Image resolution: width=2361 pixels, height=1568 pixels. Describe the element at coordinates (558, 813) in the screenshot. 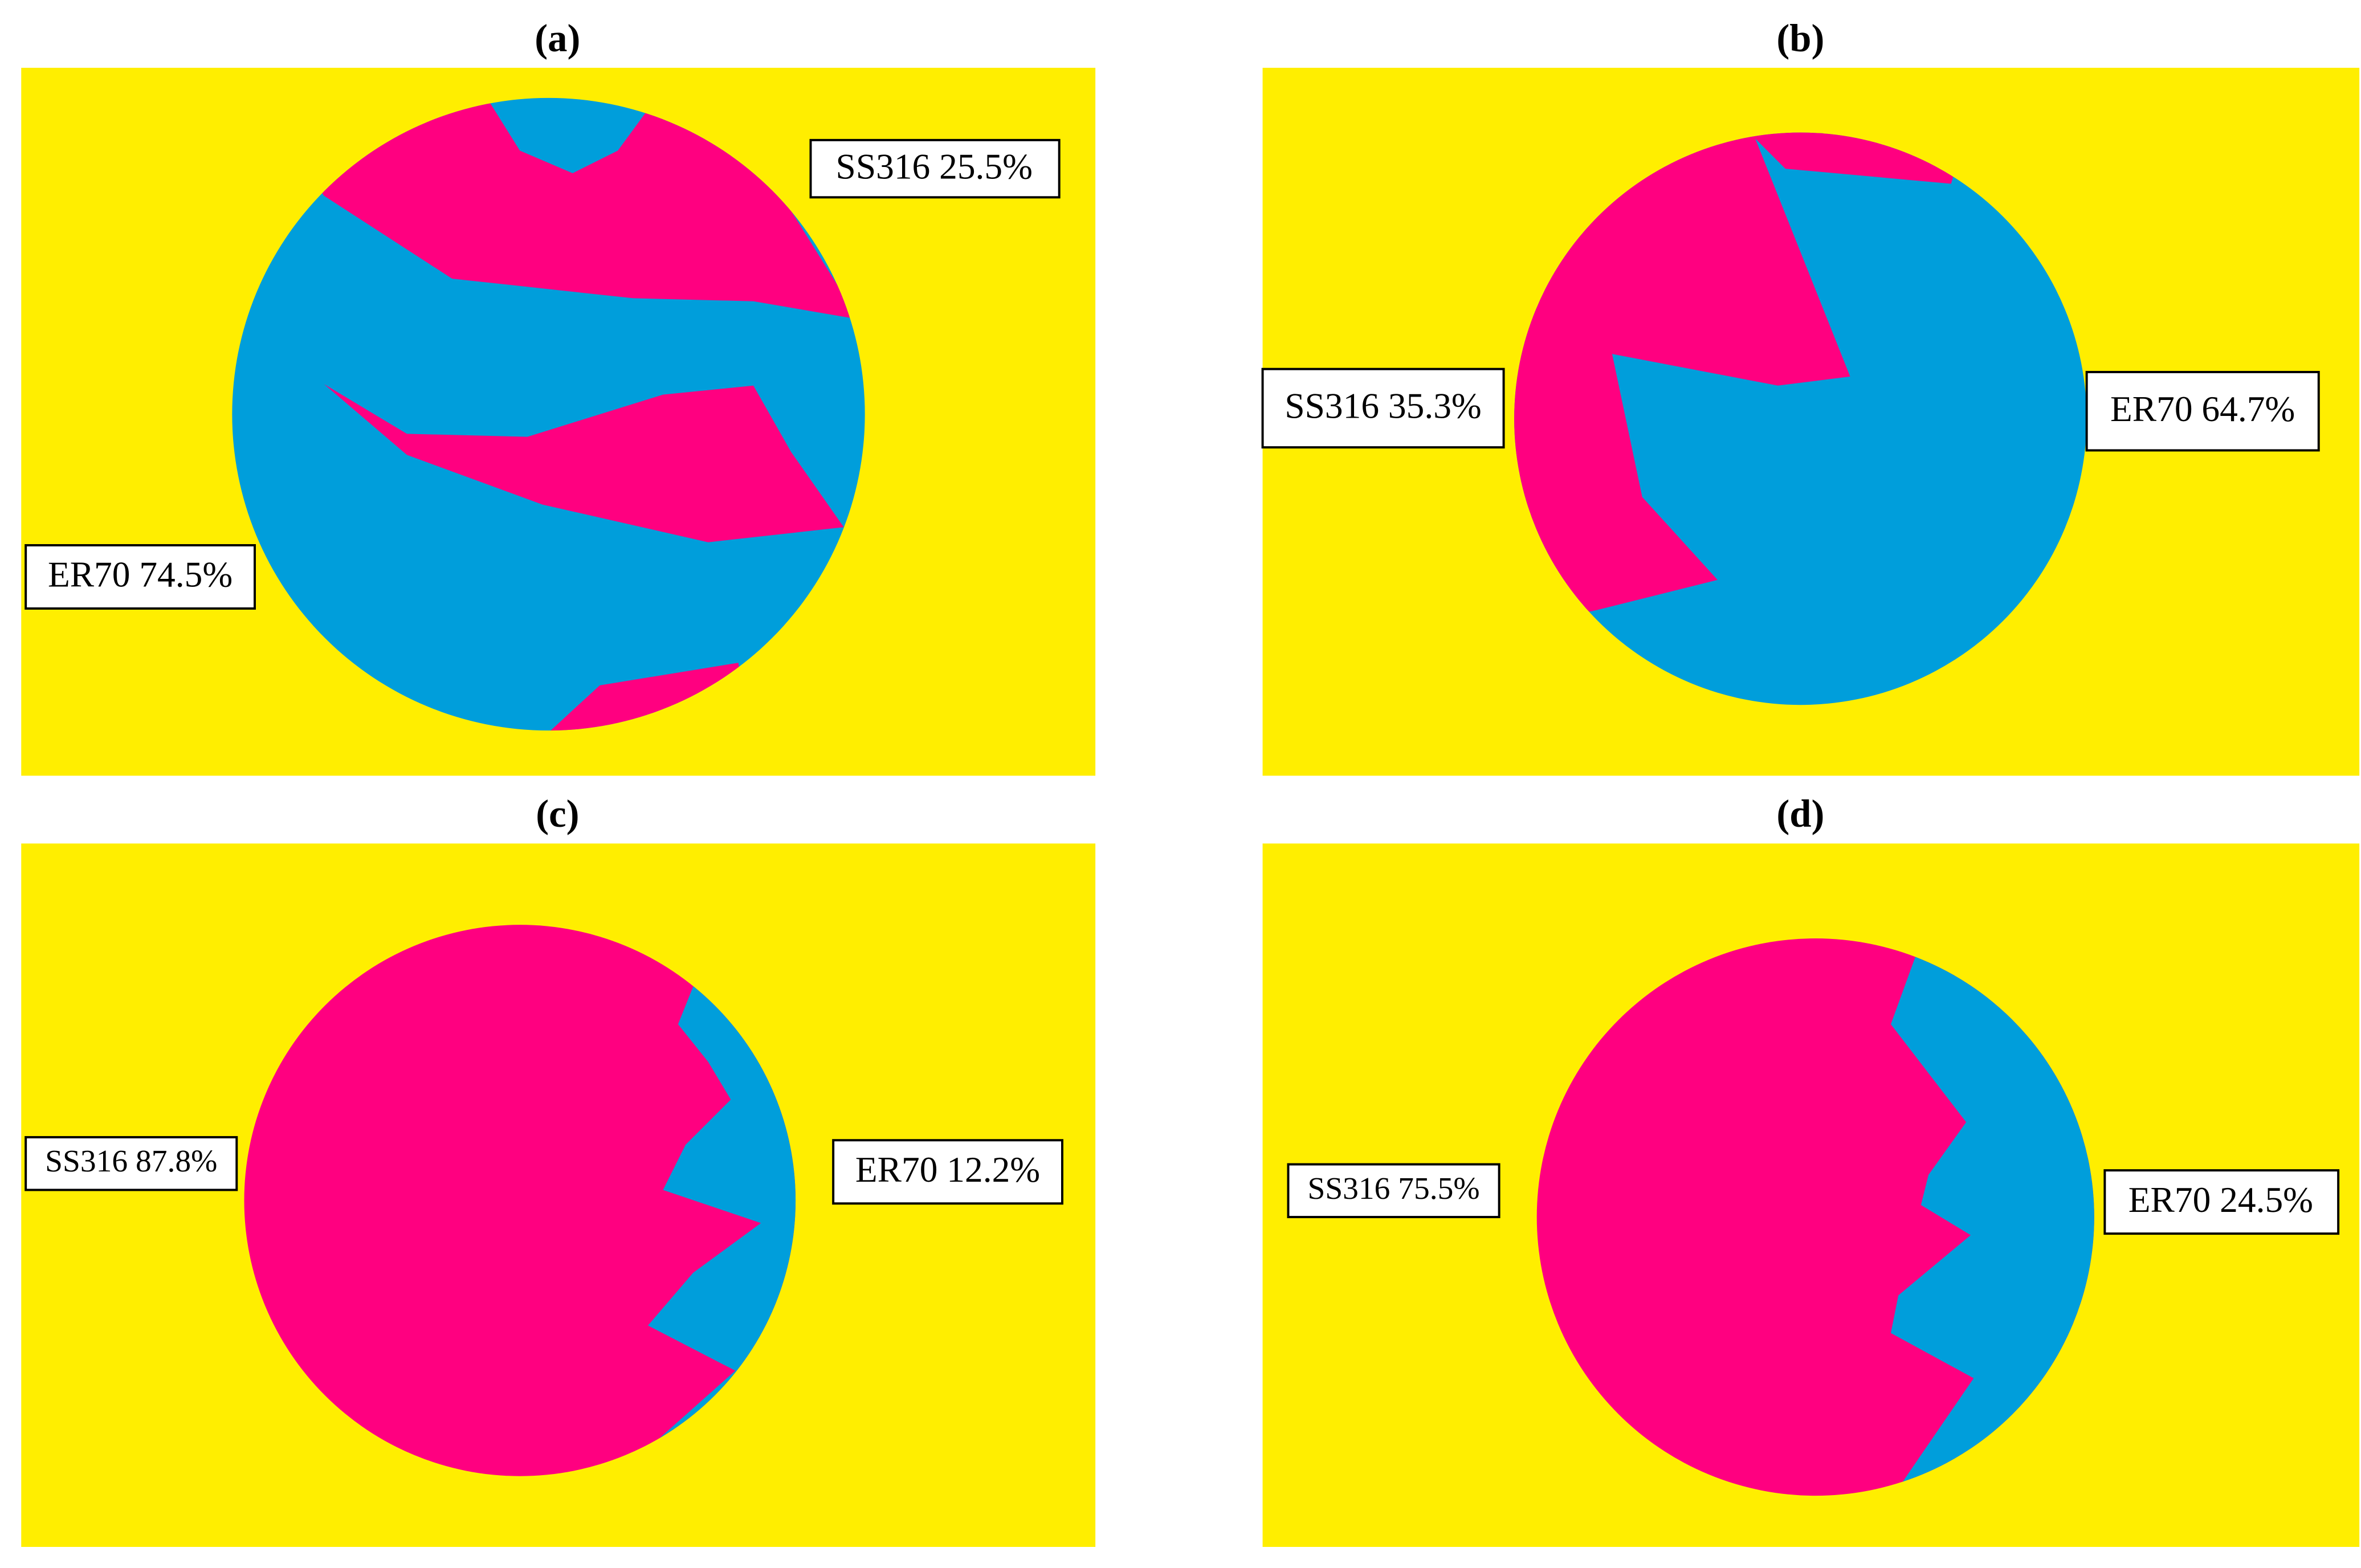

I see `panel-label: (c)` at that location.